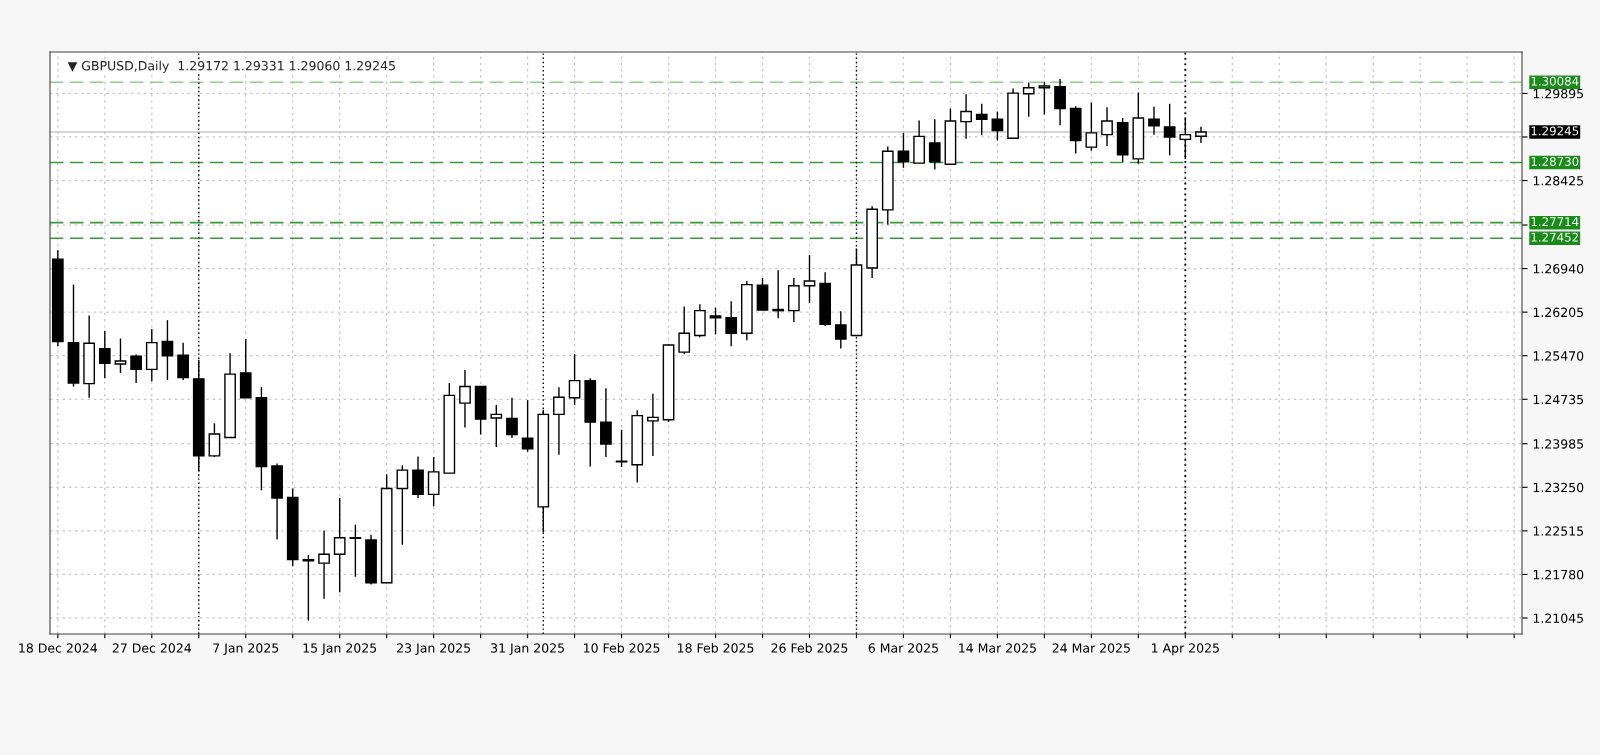 This screenshot has height=755, width=1600. Describe the element at coordinates (1558, 356) in the screenshot. I see `y-tick-label: 1.25470` at that location.